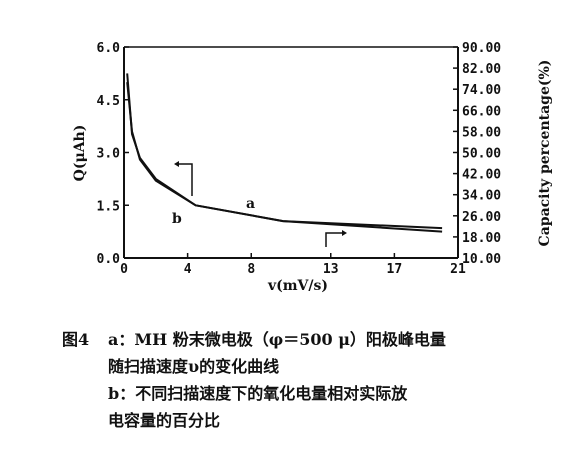 The image size is (569, 460). Describe the element at coordinates (333, 239) in the screenshot. I see `arrow-b-to-right-axis-icon` at that location.